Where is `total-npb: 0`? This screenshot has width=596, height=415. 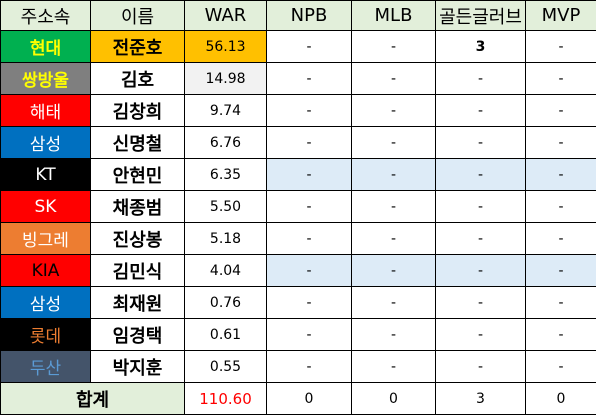
total-npb: 0 is located at coordinates (309, 398).